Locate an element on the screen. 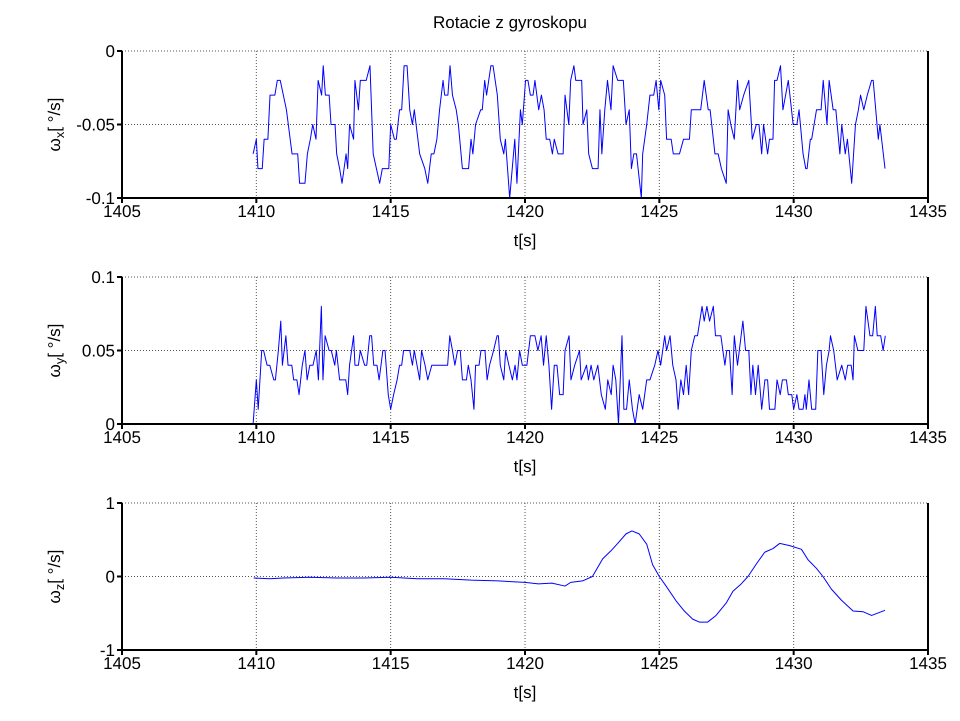 This screenshot has width=960, height=721. y-tick-label: -0.05 is located at coordinates (95, 125).